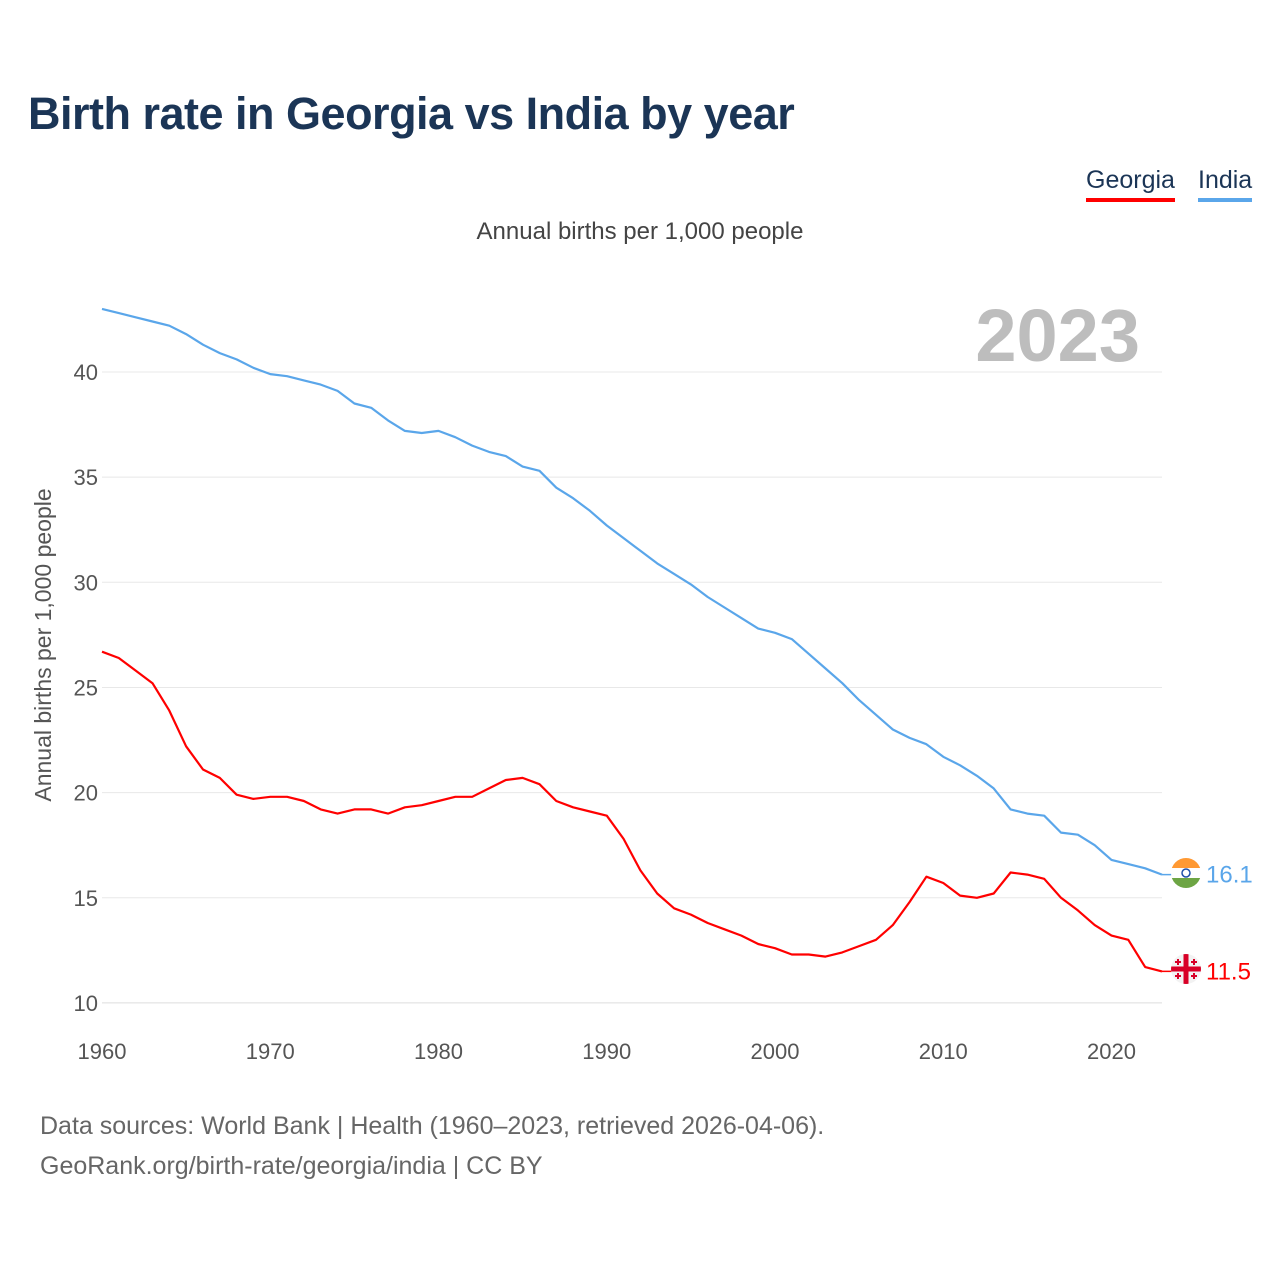  Describe the element at coordinates (640, 231) in the screenshot. I see `chart-subtitle: Annual births per 1,000 people` at that location.